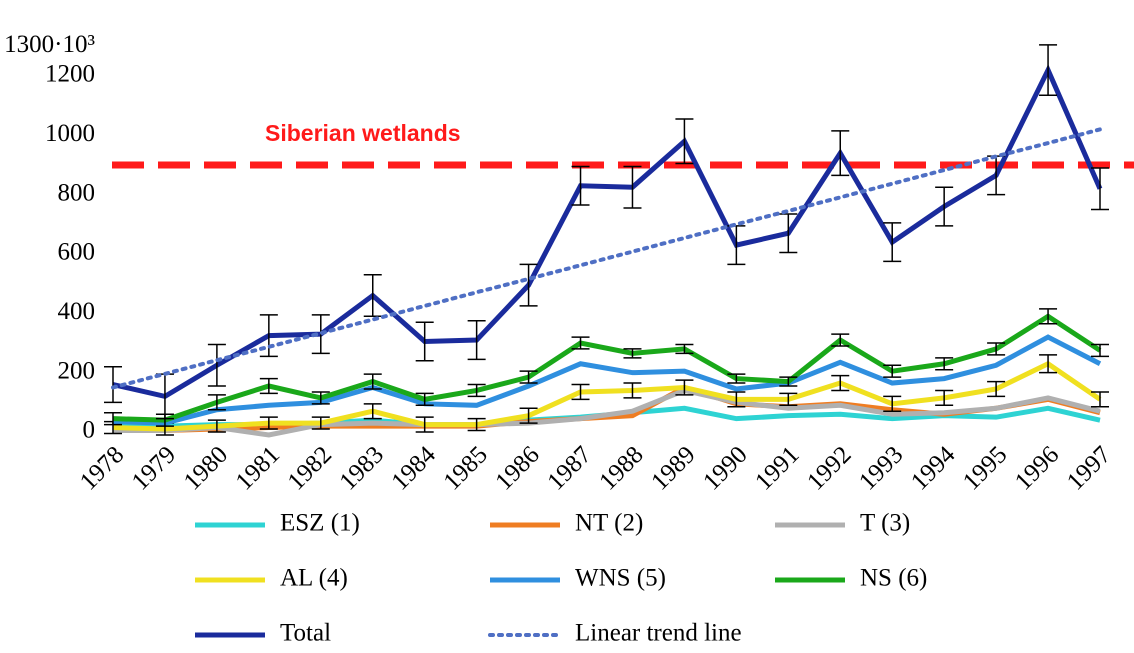 Image resolution: width=1134 pixels, height=653 pixels. Describe the element at coordinates (658, 633) in the screenshot. I see `legend-label: Linear trend line` at that location.